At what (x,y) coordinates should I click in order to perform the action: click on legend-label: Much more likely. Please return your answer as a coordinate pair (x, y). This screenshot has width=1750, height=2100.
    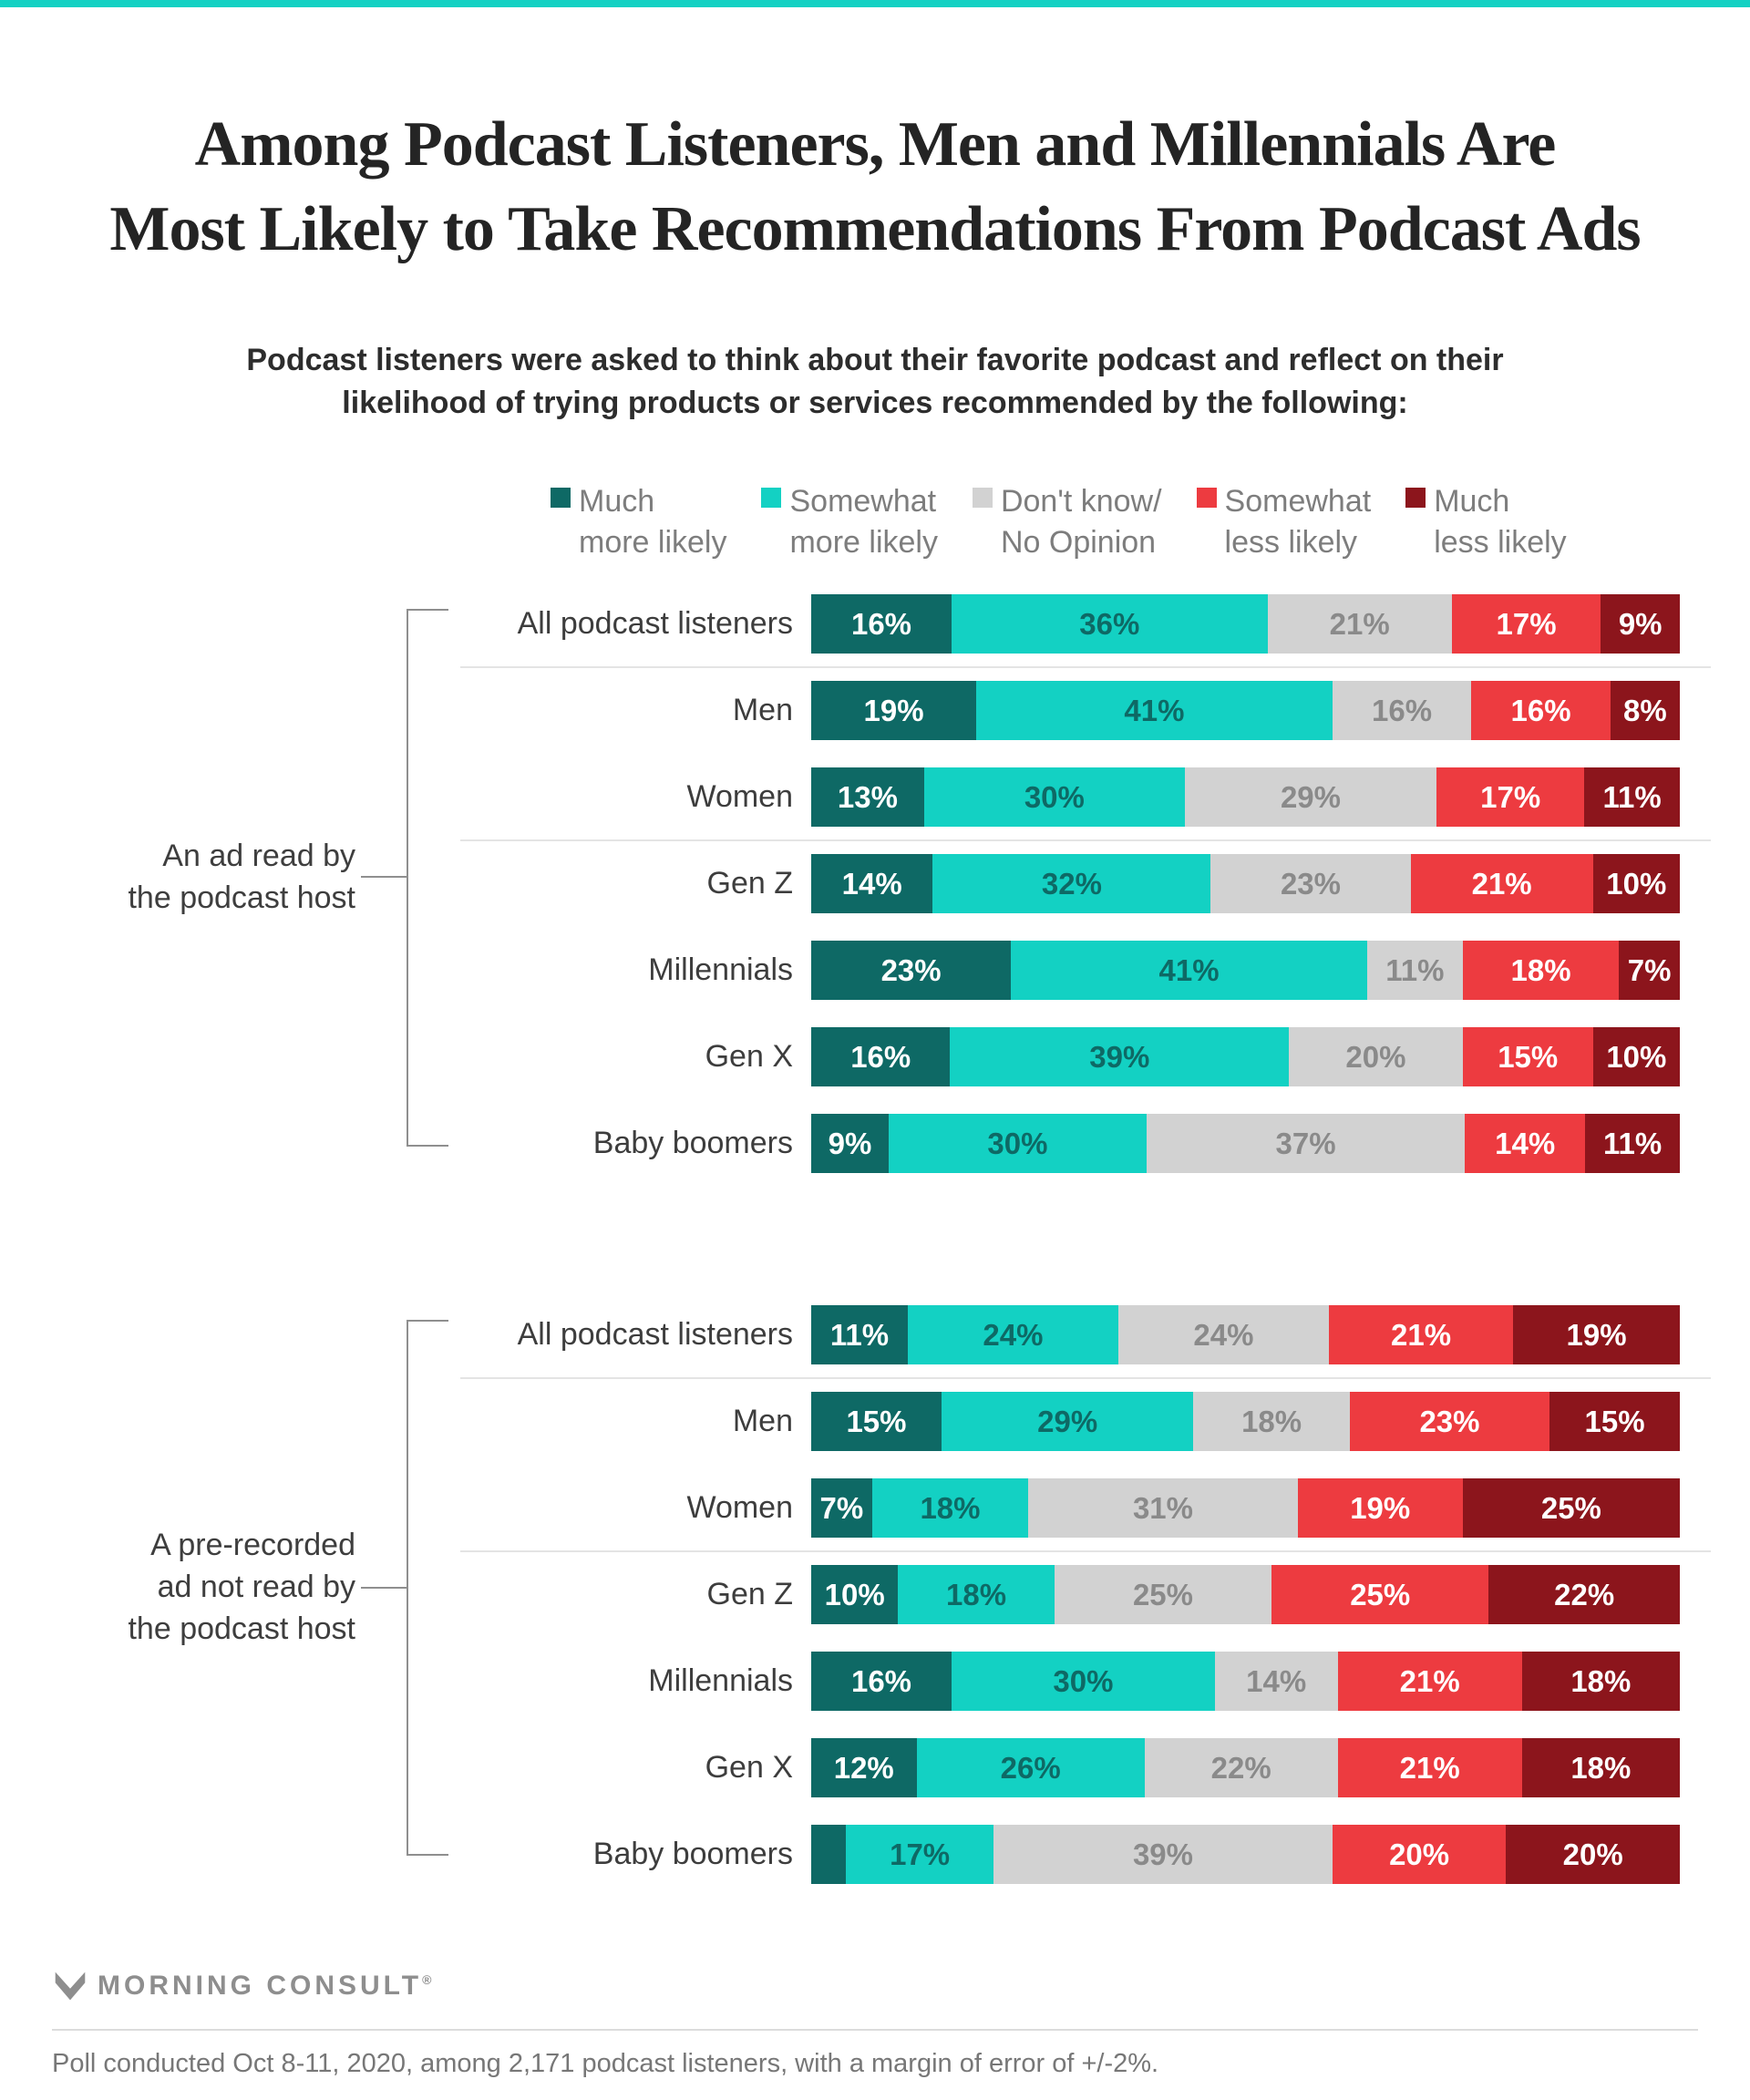
    Looking at the image, I should click on (653, 522).